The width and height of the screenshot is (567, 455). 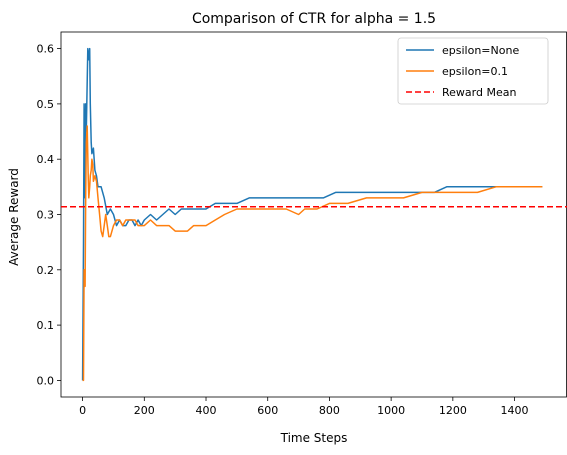 I want to click on y-tick-label-0.3: 0.3, so click(x=46, y=215).